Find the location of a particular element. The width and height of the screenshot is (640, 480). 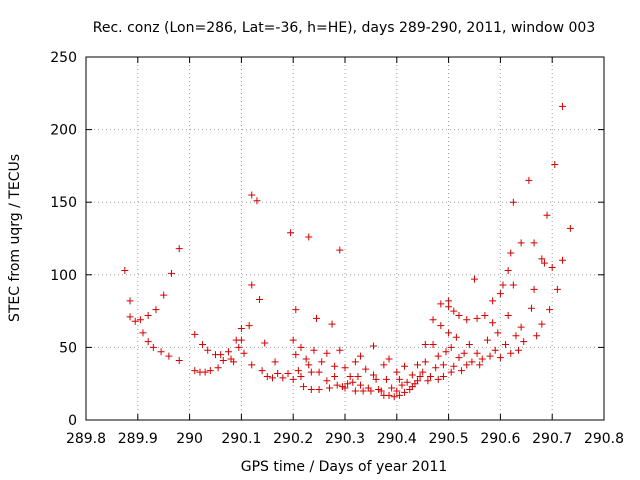

x-tick-label: 290.6 is located at coordinates (500, 439).